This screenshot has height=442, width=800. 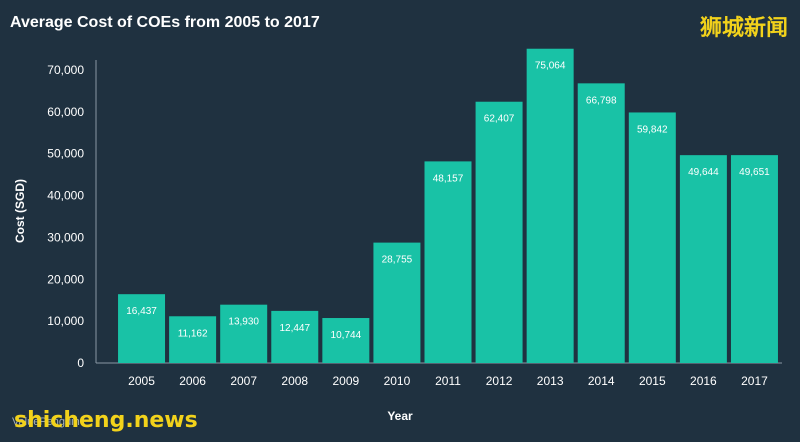 What do you see at coordinates (65, 70) in the screenshot?
I see `y-tick-label: 70,000` at bounding box center [65, 70].